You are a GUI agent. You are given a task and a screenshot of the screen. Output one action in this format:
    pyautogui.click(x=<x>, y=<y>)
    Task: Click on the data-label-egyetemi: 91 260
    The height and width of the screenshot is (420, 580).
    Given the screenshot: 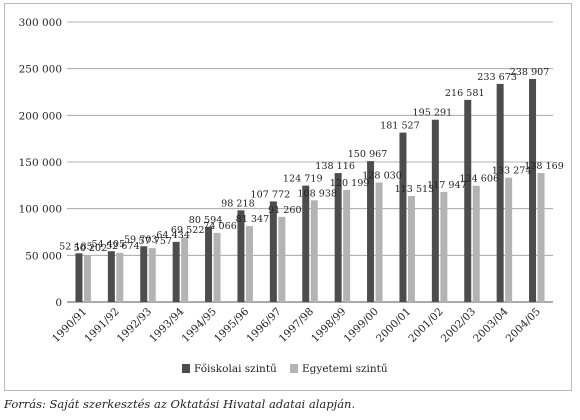 What is the action you would take?
    pyautogui.click(x=285, y=210)
    